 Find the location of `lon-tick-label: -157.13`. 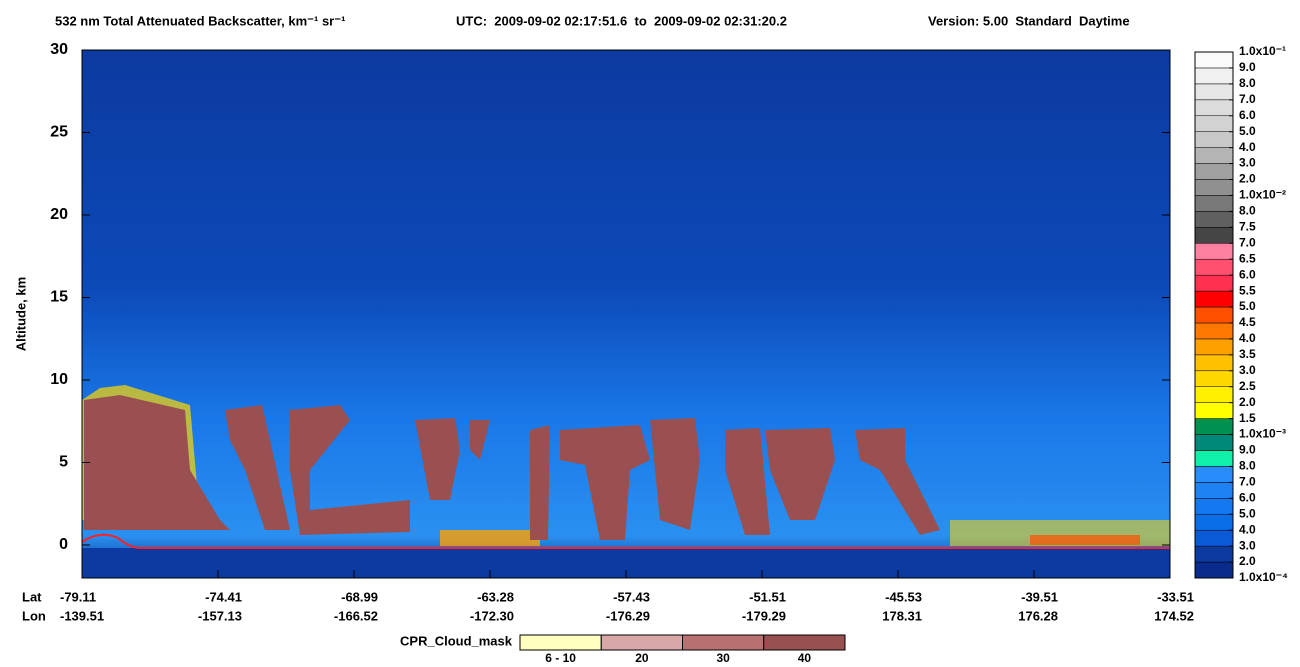

lon-tick-label: -157.13 is located at coordinates (220, 615).